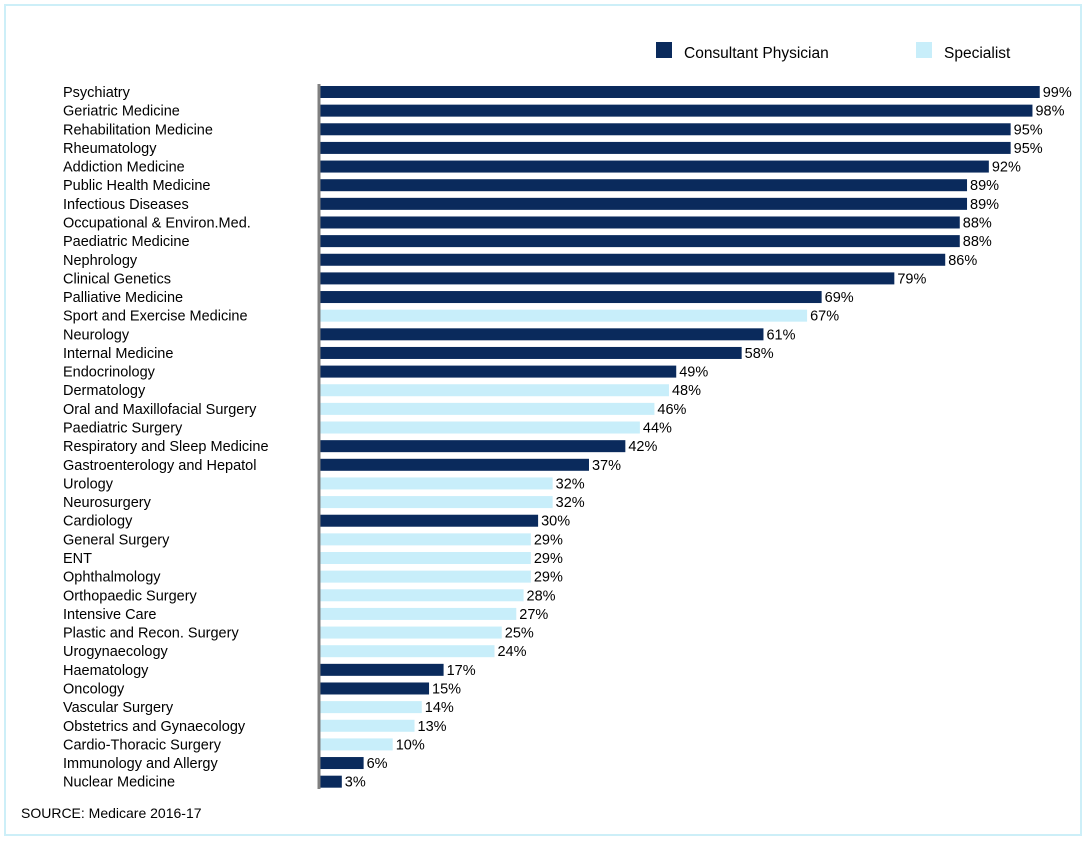  Describe the element at coordinates (680, 92) in the screenshot. I see `bar-psychiatry` at that location.